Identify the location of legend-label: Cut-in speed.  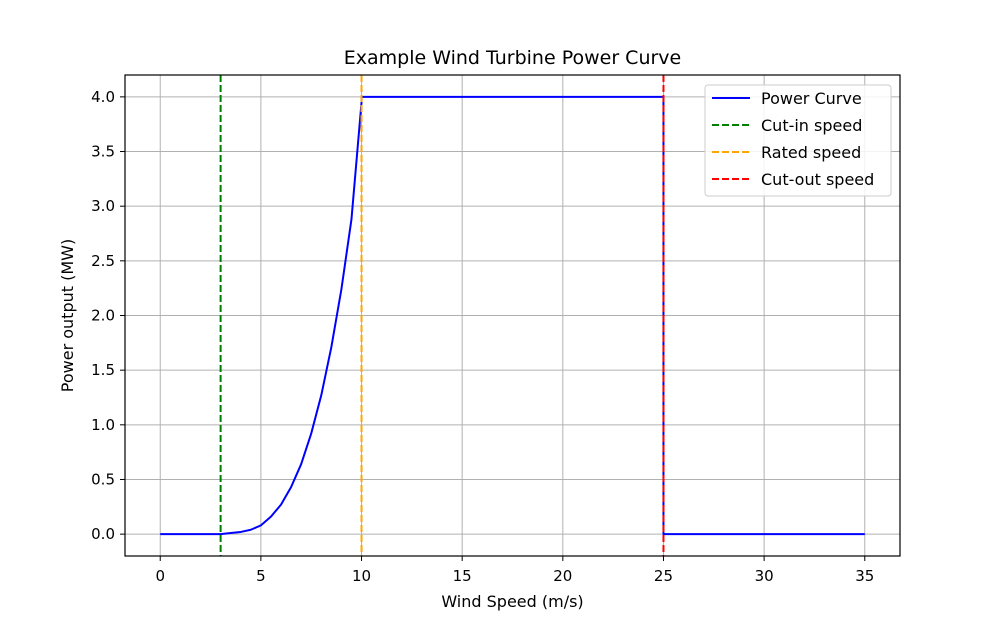
(811, 125).